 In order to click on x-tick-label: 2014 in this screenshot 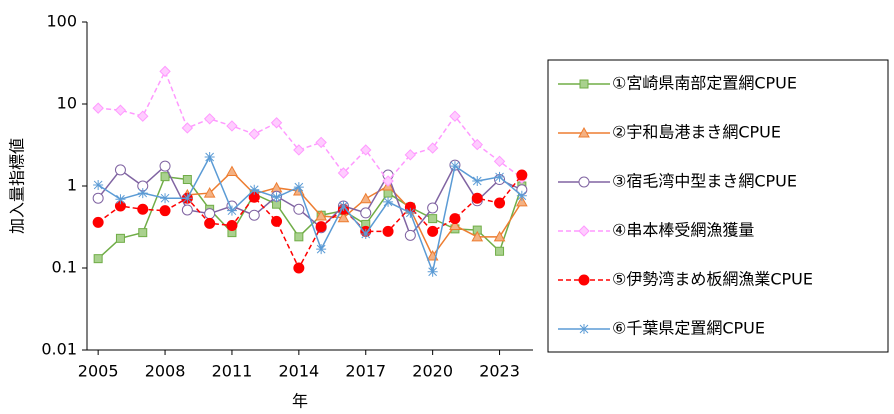, I will do `click(298, 371)`.